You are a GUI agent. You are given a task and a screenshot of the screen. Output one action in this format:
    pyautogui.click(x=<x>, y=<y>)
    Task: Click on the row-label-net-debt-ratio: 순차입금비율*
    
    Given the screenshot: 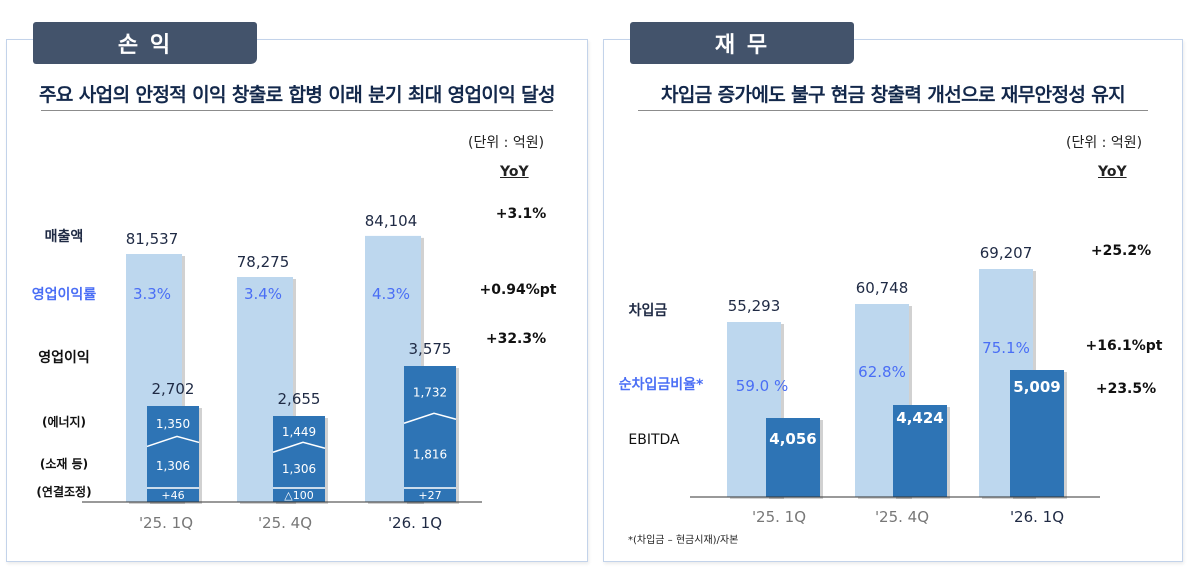 What is the action you would take?
    pyautogui.click(x=661, y=384)
    